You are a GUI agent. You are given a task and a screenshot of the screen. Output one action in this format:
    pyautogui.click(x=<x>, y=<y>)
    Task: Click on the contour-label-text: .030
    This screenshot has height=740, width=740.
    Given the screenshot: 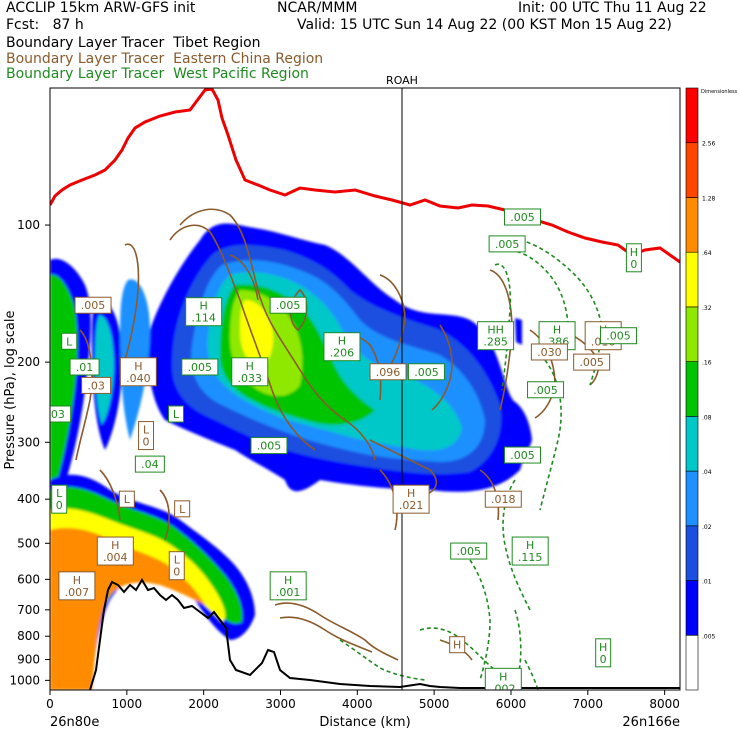 What is the action you would take?
    pyautogui.click(x=549, y=352)
    